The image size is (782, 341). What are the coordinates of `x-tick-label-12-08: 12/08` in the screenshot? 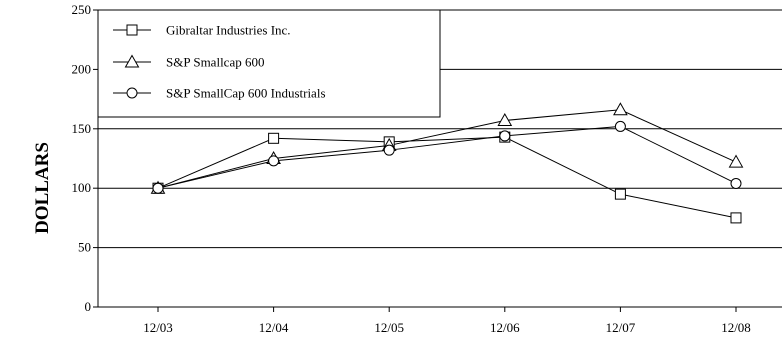 It's located at (736, 327).